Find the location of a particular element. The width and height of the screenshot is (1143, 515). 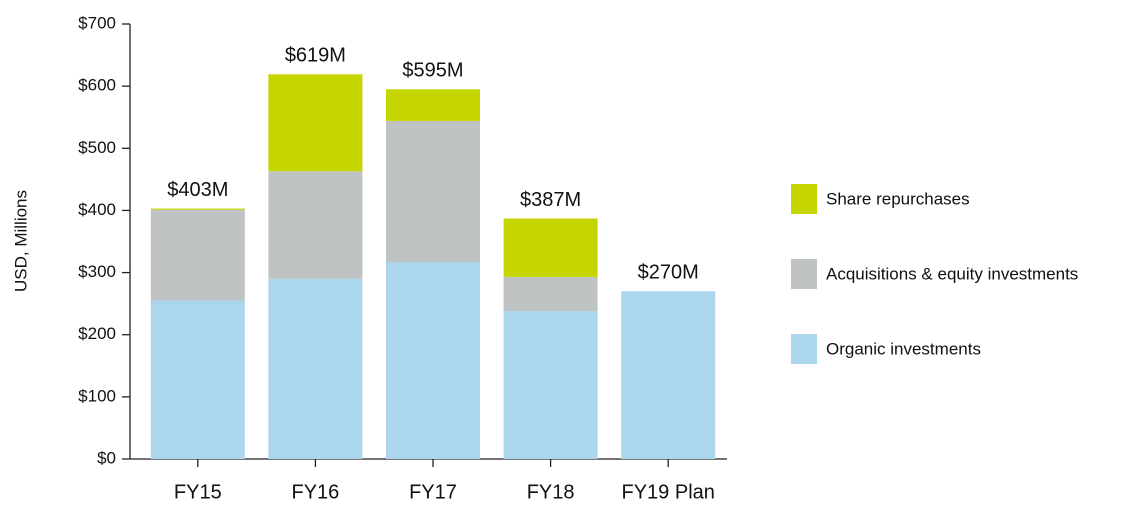

x-tick-label: FY18 is located at coordinates (551, 492).